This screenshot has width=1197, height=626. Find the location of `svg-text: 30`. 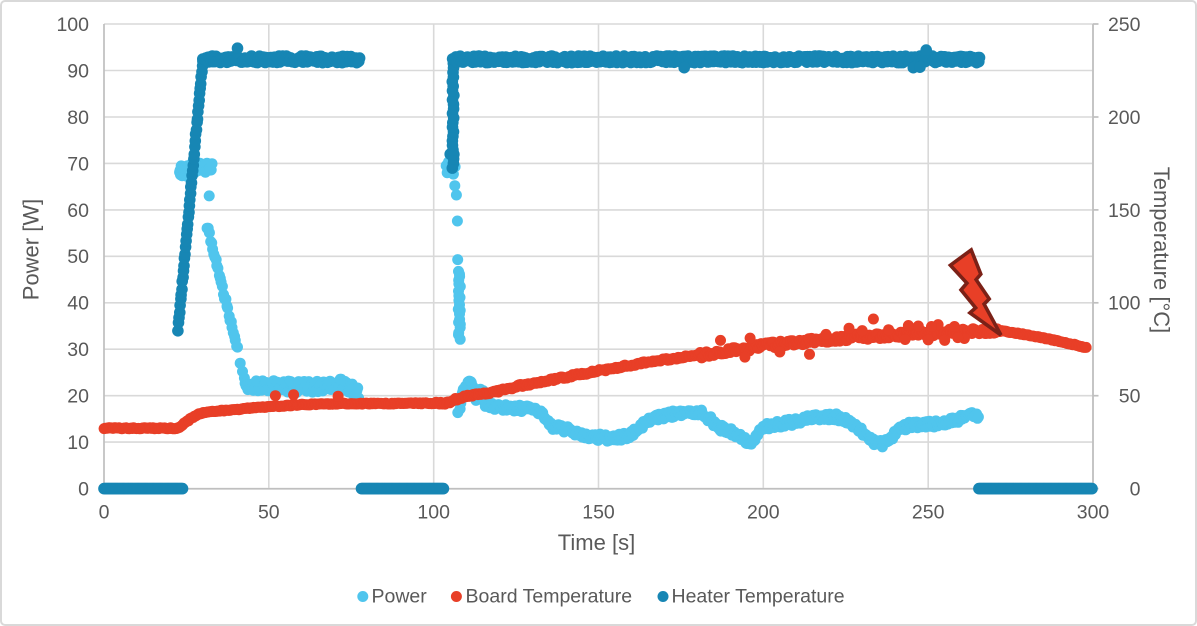

svg-text: 30 is located at coordinates (78, 350).